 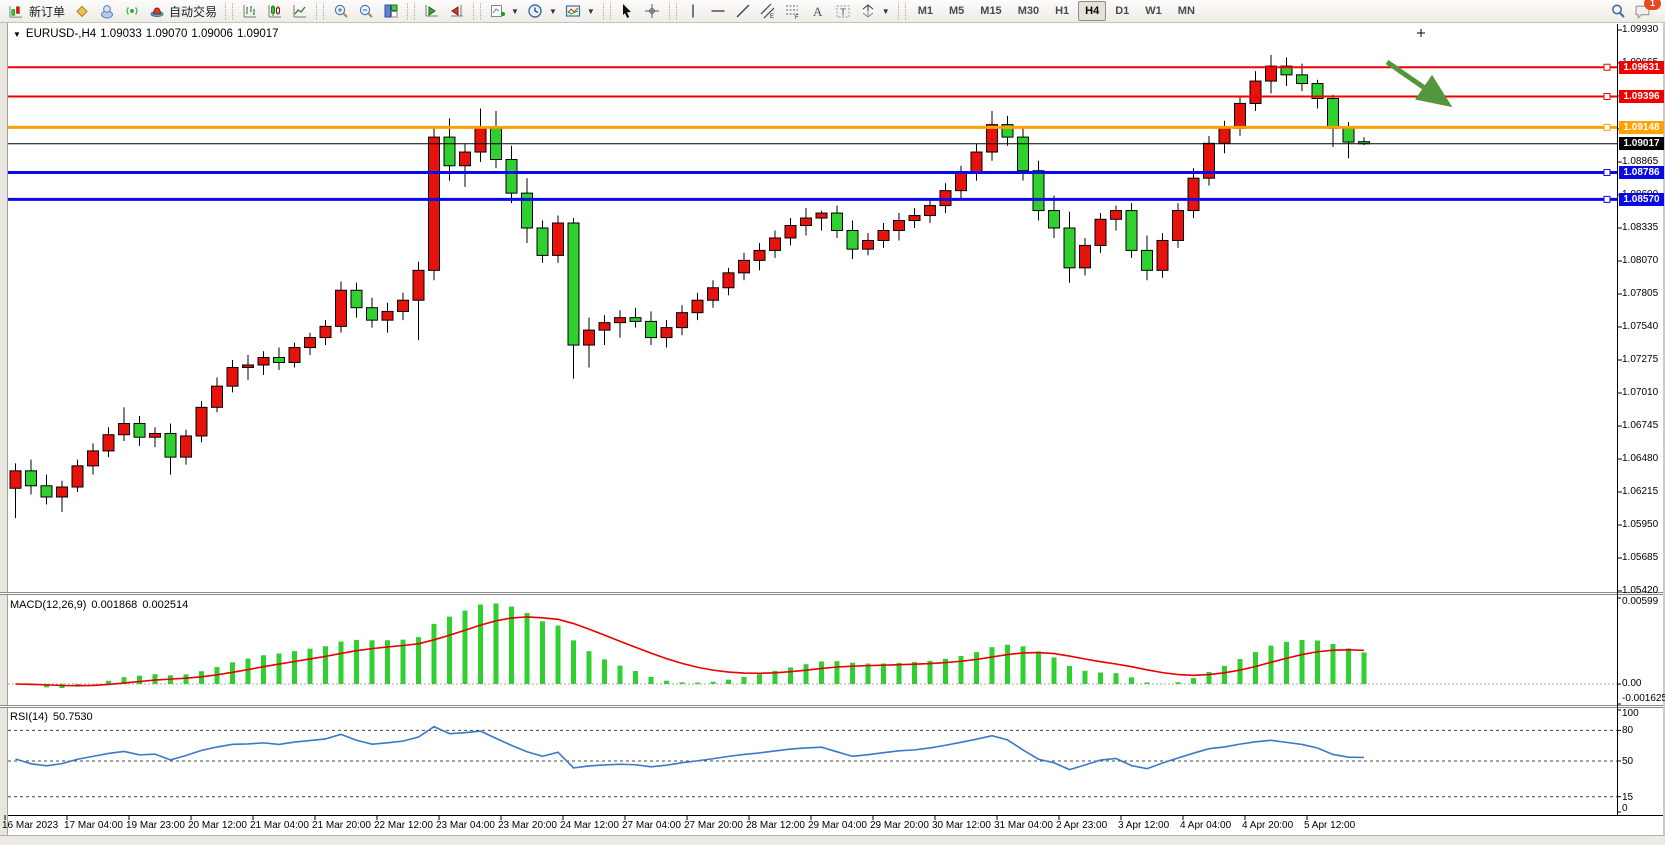 I want to click on timeframe-MN-button: MN, so click(x=1186, y=11).